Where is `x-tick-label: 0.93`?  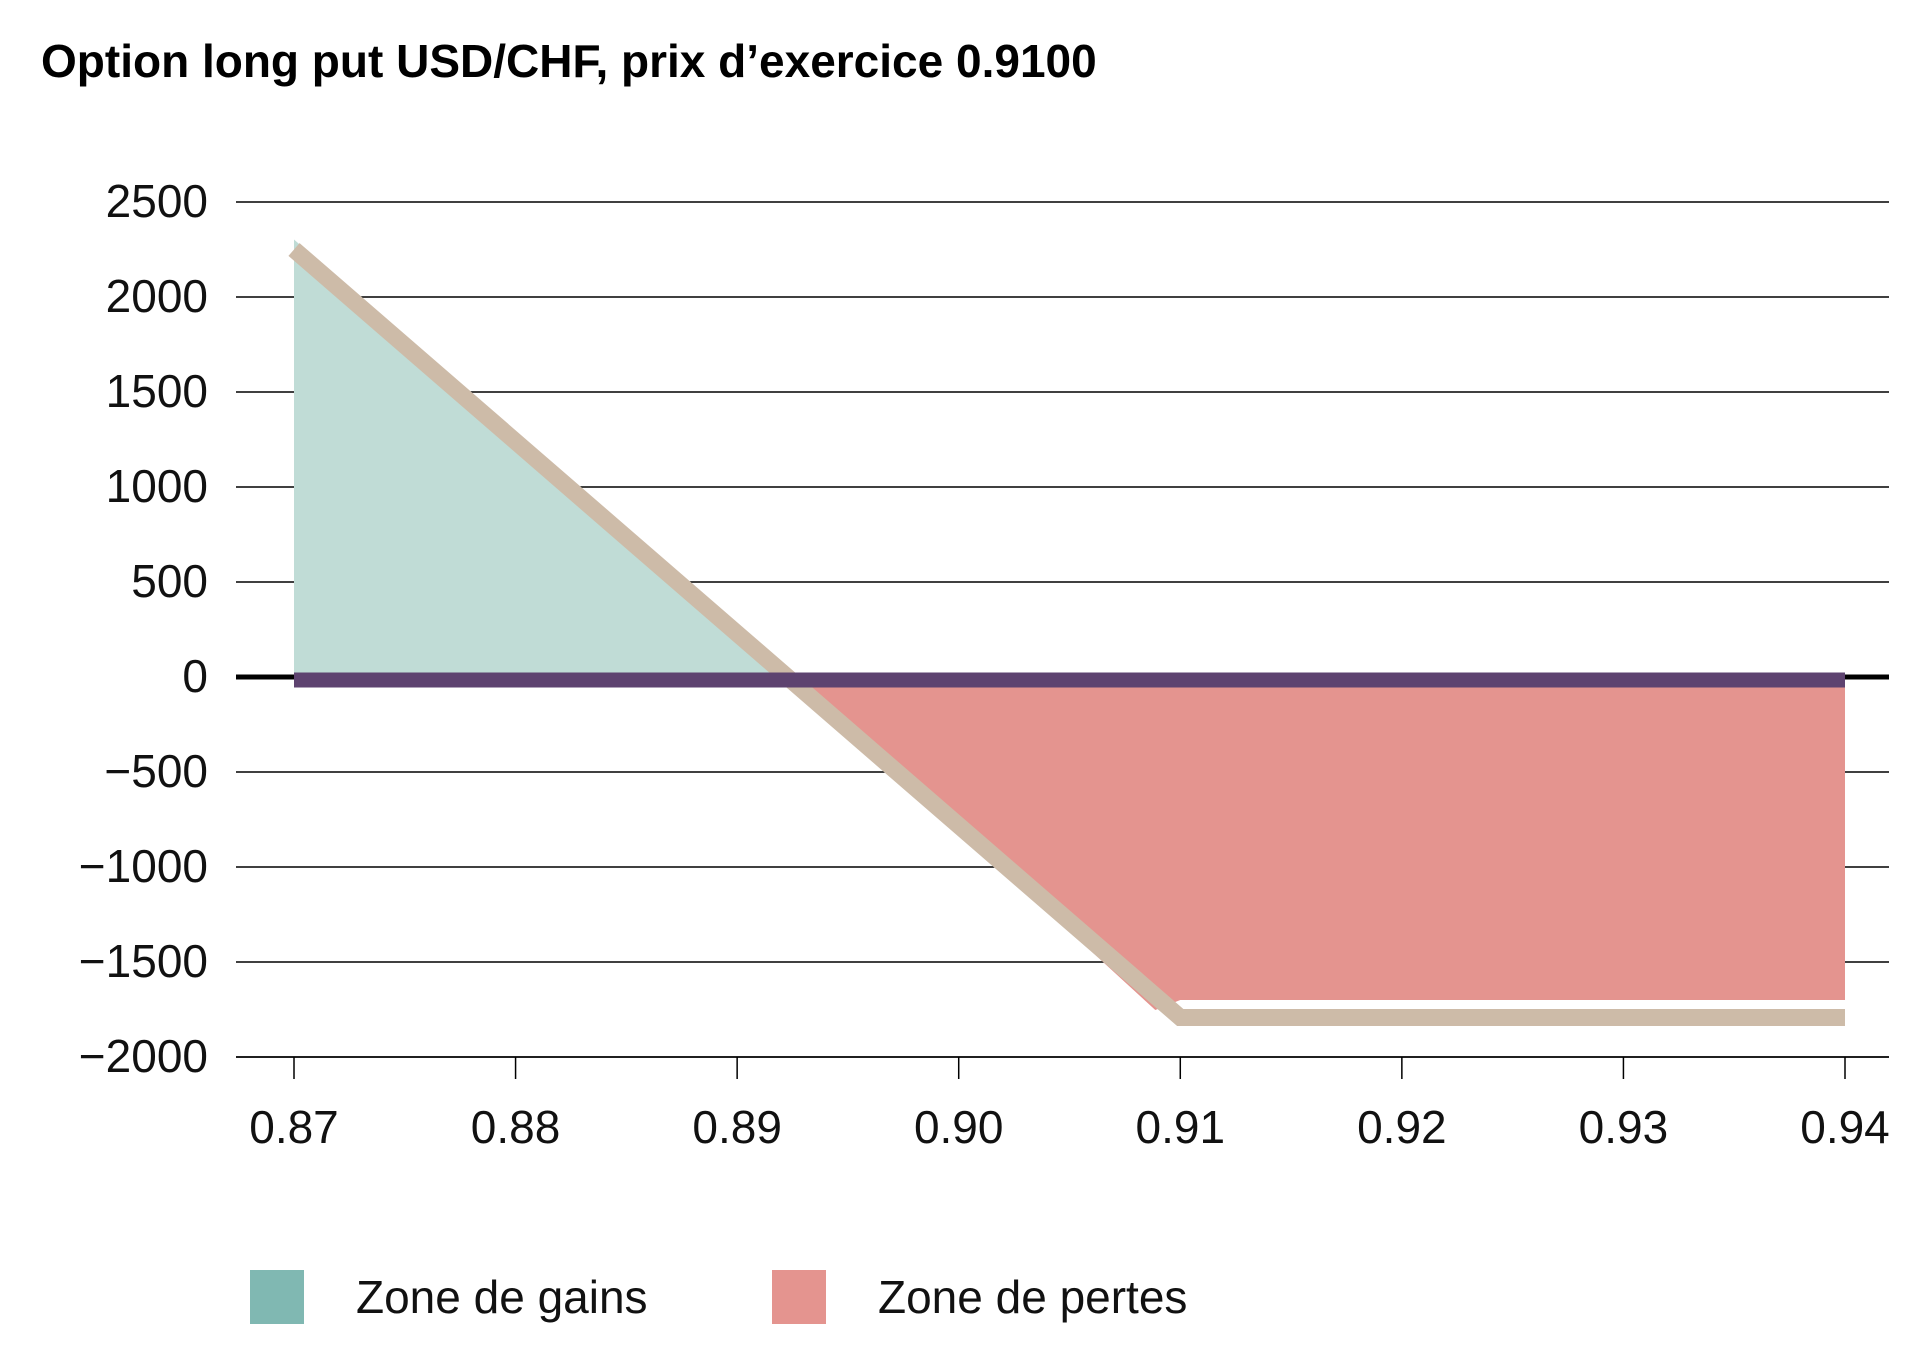
x-tick-label: 0.93 is located at coordinates (1624, 1127).